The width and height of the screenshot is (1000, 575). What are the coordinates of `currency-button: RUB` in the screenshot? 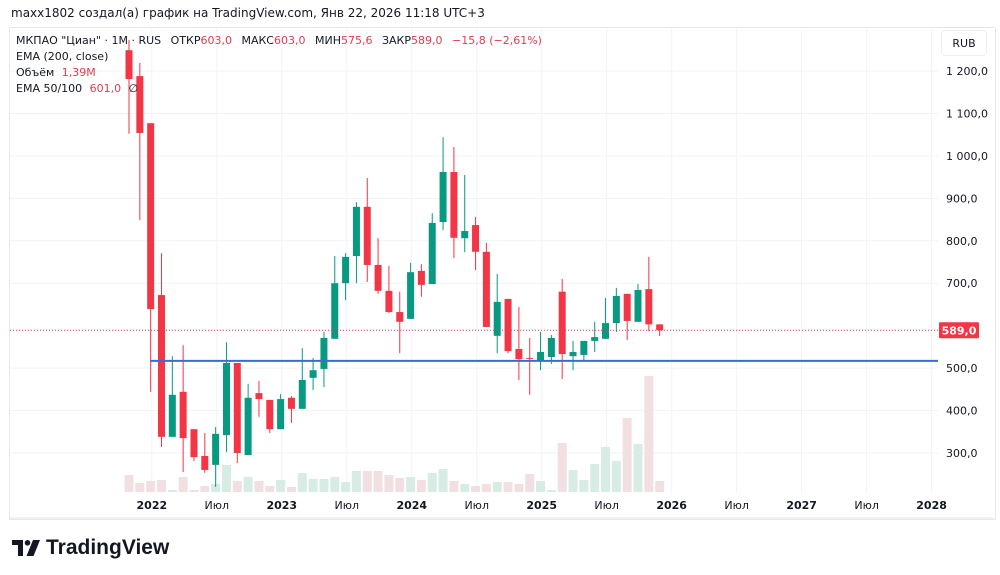 It's located at (964, 43).